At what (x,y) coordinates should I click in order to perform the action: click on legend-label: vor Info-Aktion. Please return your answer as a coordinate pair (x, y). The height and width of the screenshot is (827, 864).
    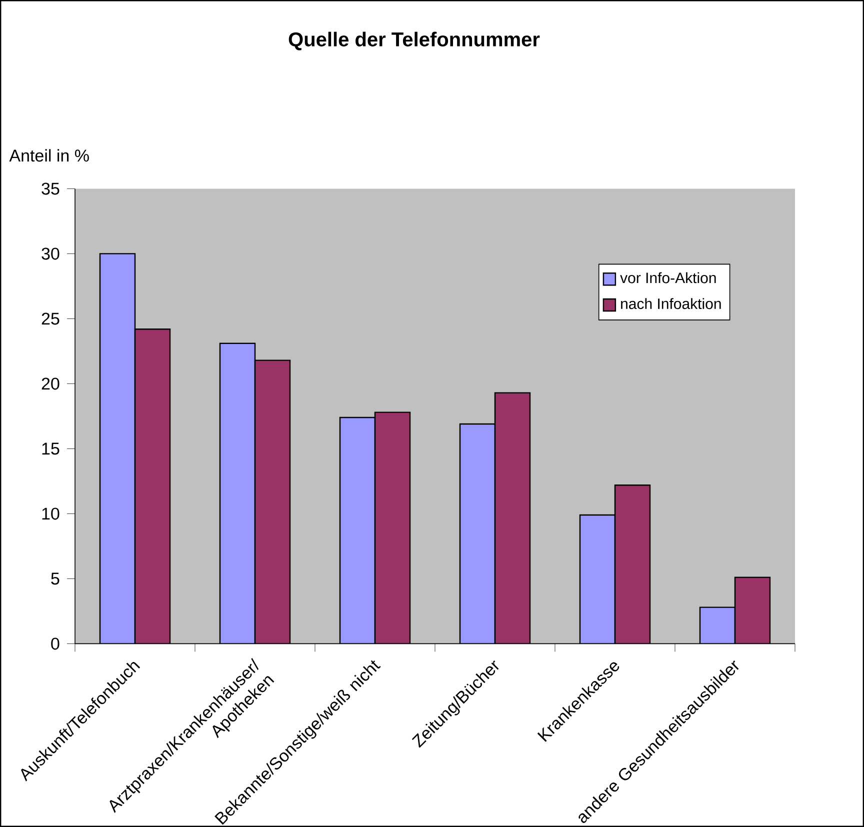
    Looking at the image, I should click on (668, 278).